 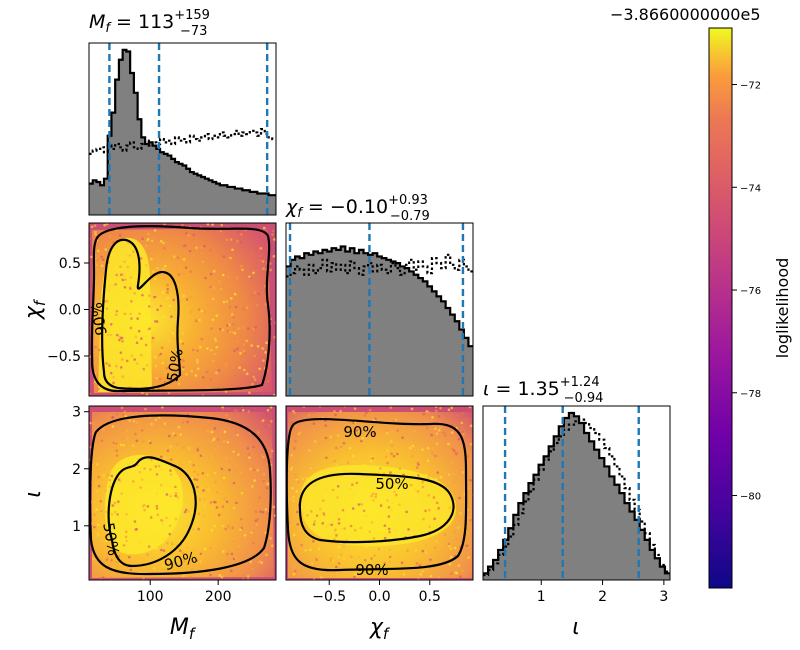 What do you see at coordinates (575, 627) in the screenshot?
I see `xlabel-iota: ι` at bounding box center [575, 627].